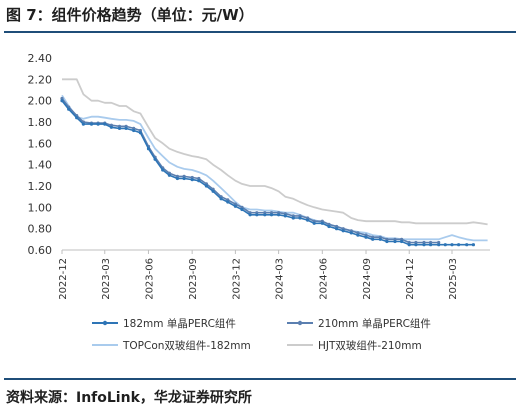 Image resolution: width=520 pixels, height=416 pixels. I want to click on y-tick-label: 2.40, so click(40, 58).